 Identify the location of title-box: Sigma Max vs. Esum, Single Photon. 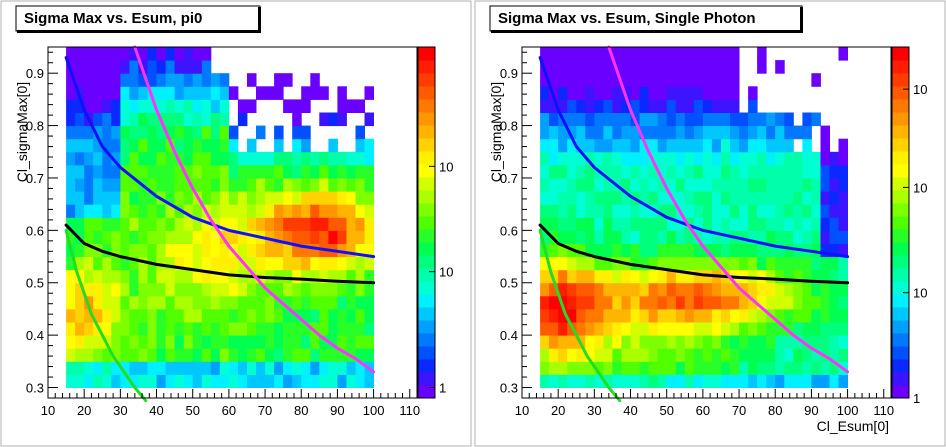
(646, 19).